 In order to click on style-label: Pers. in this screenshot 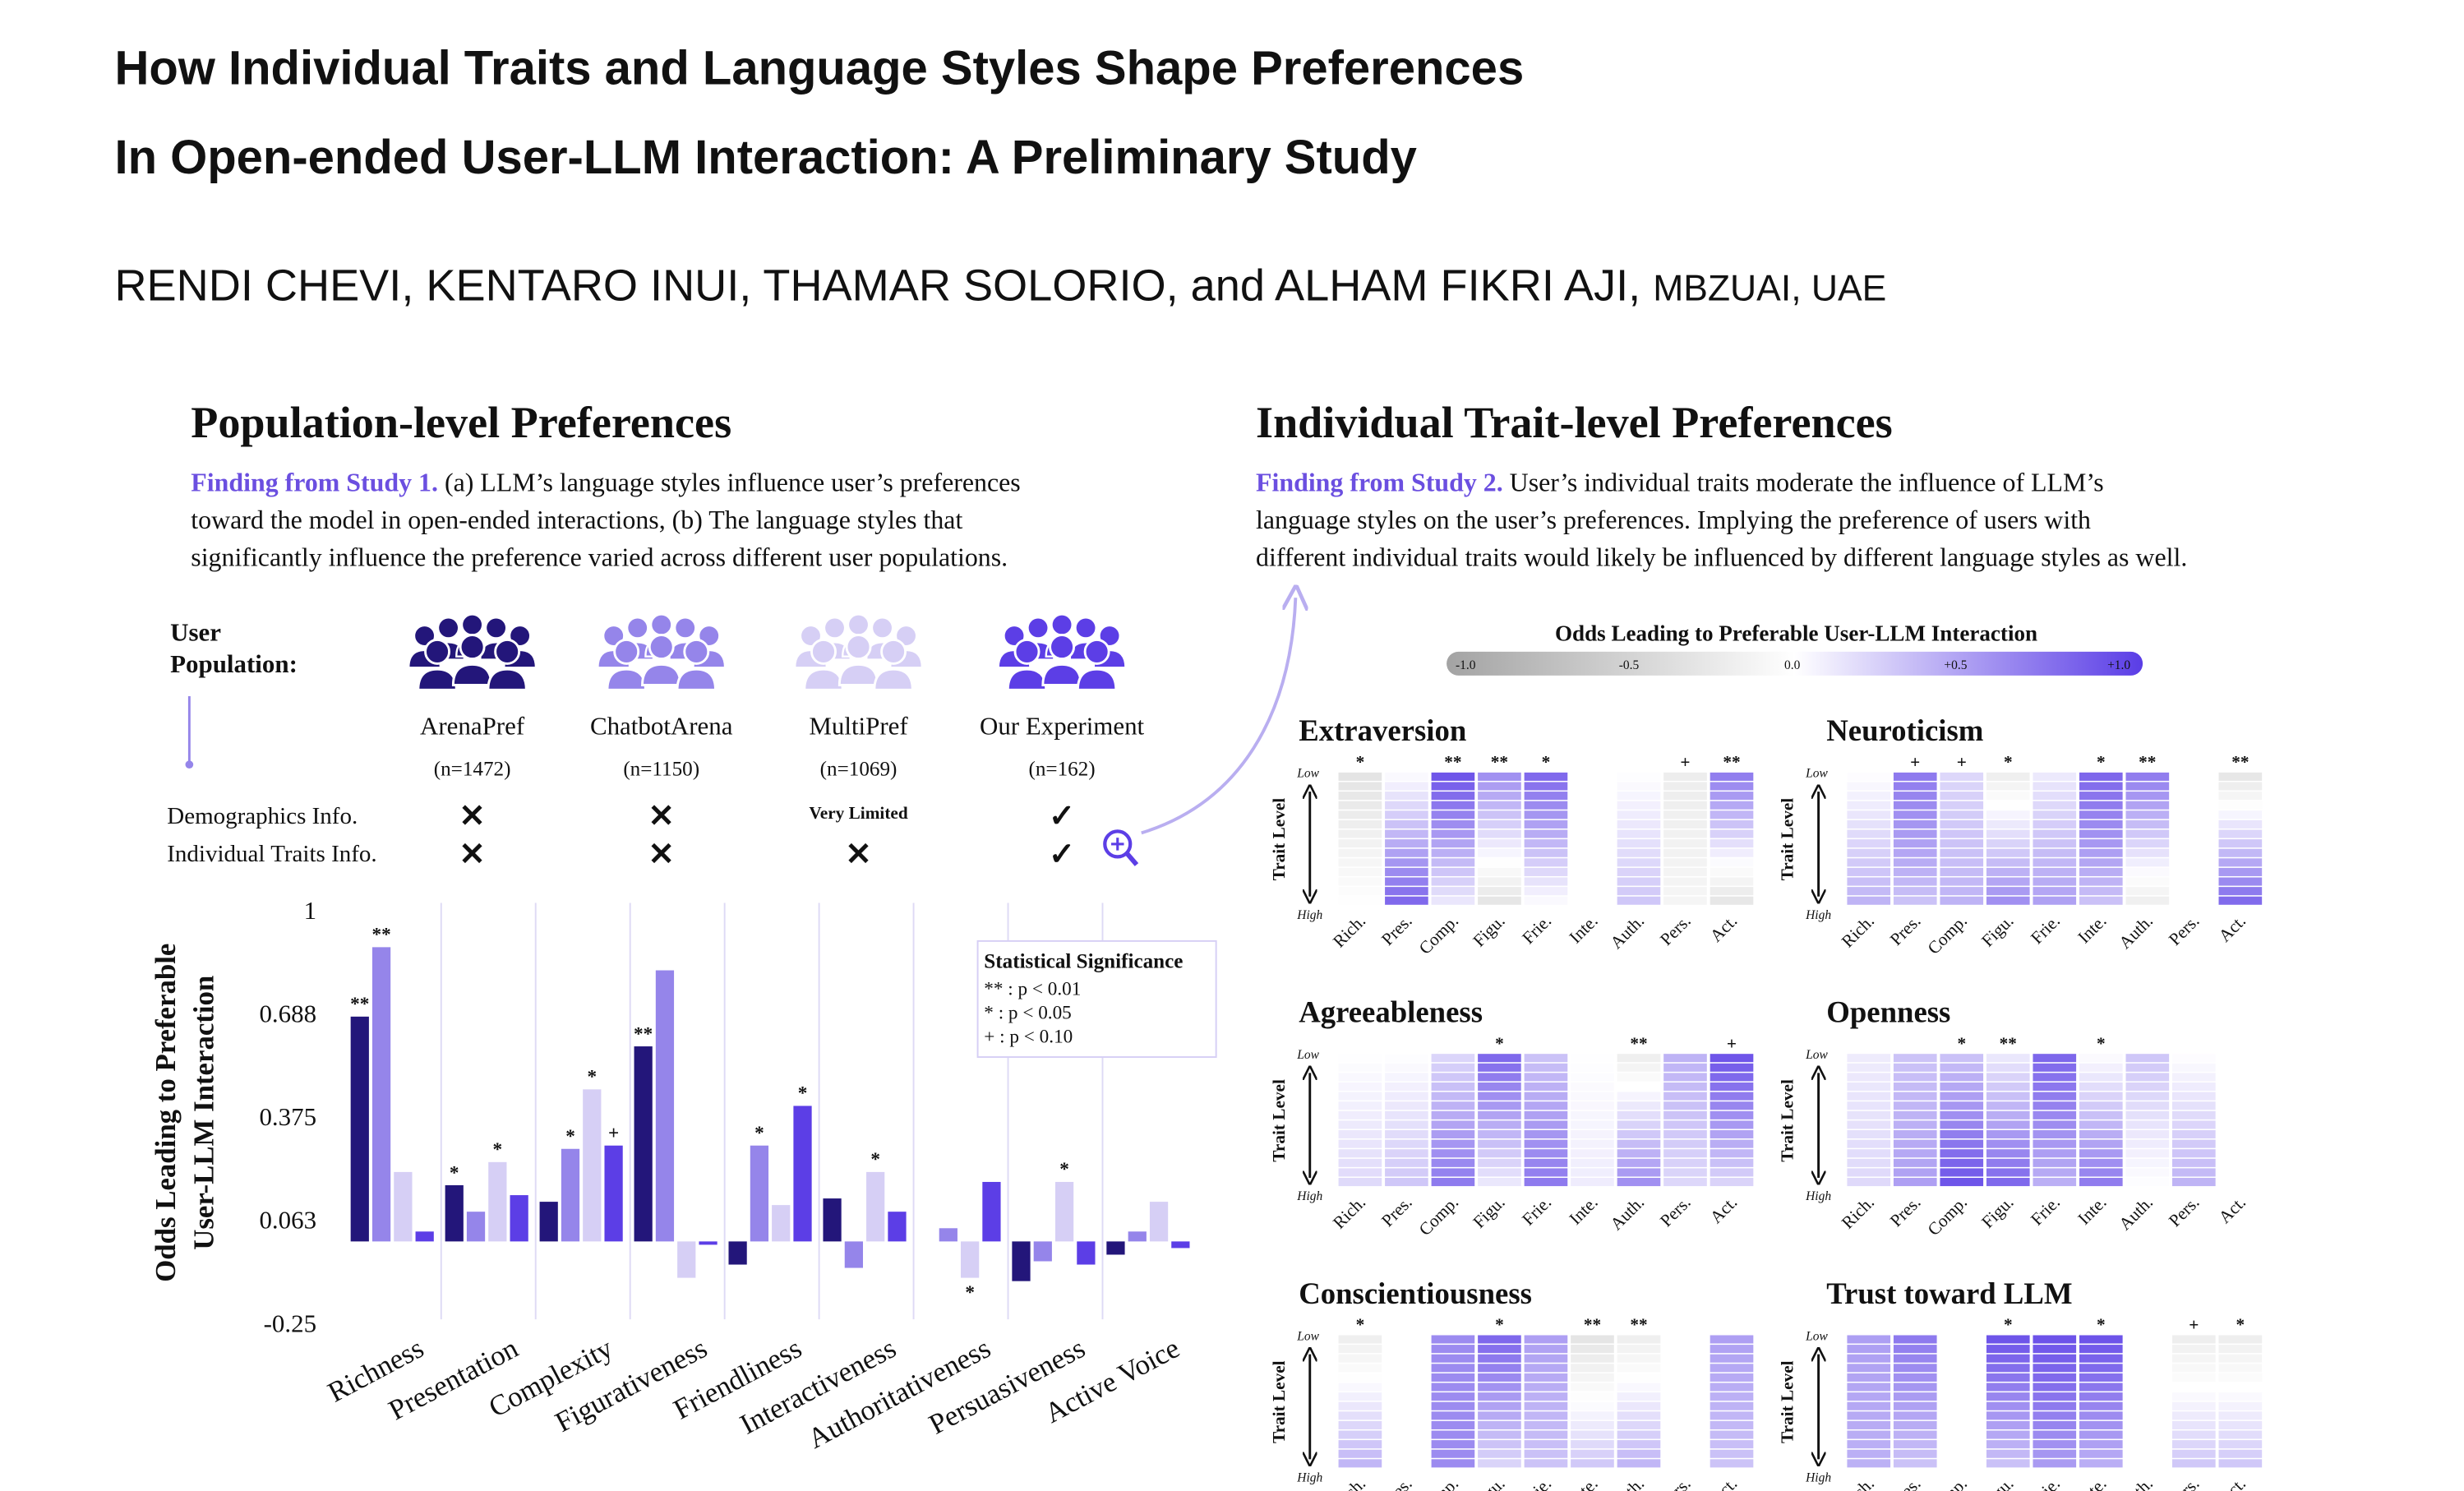, I will do `click(2184, 1212)`.